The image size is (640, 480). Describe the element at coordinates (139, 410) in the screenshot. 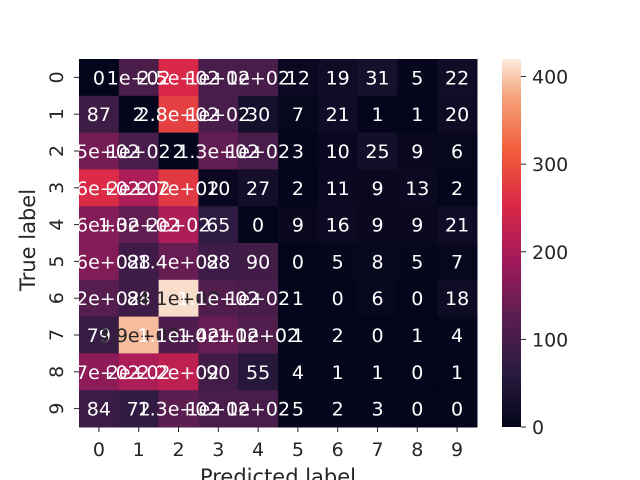

I see `heatmap-cell-label: 72` at that location.